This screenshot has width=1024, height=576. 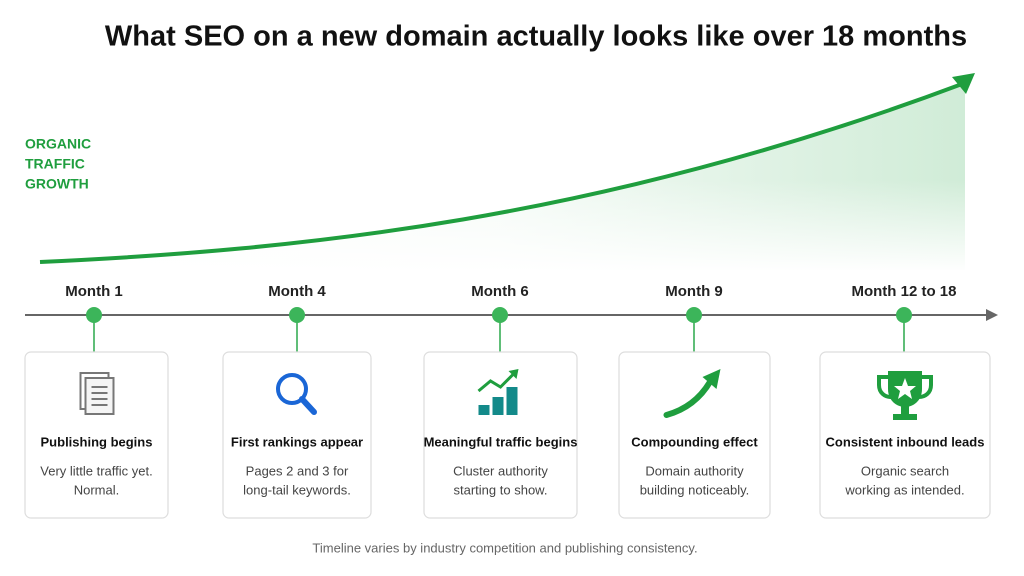 I want to click on milestone-label: Month 4, so click(x=297, y=291).